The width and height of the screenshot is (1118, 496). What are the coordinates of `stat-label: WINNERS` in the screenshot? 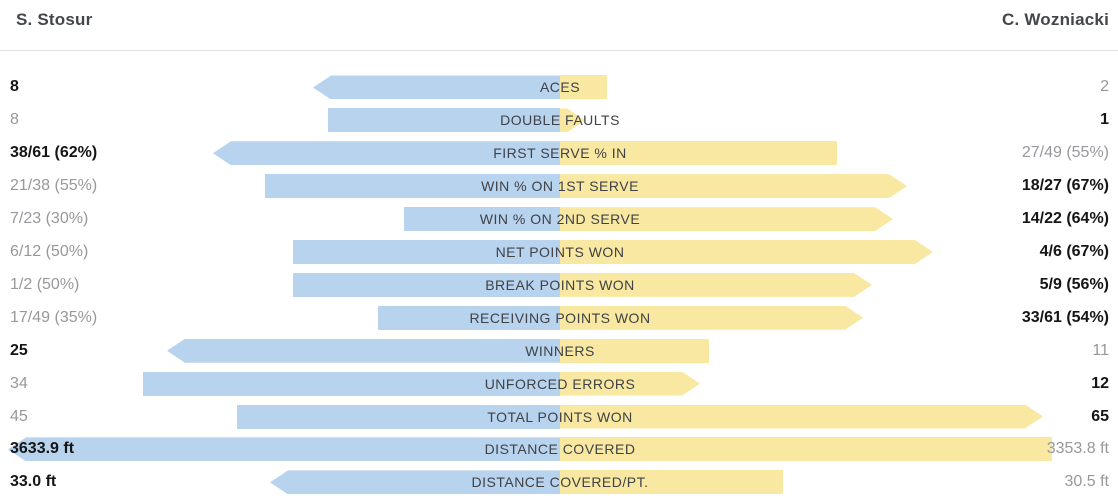 It's located at (560, 350).